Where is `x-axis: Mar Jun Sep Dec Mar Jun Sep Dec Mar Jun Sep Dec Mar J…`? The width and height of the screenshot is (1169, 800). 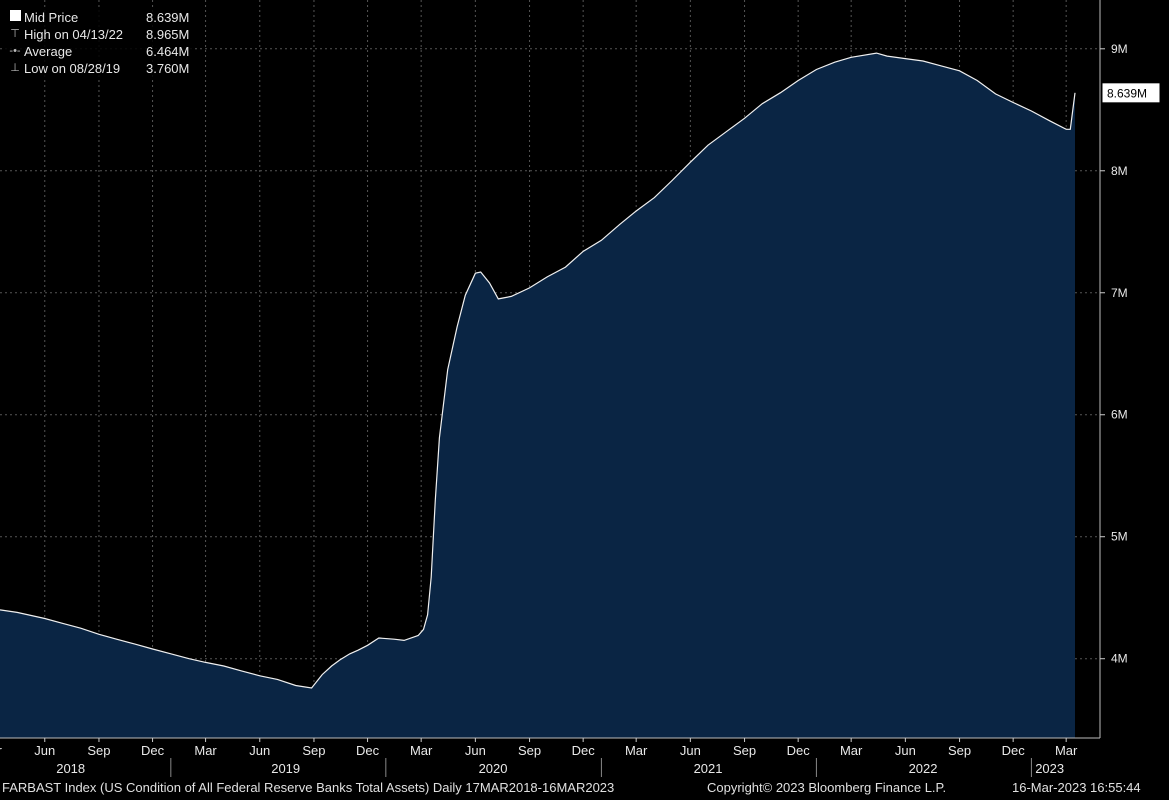
x-axis: Mar Jun Sep Dec Mar Jun Sep Dec Mar Jun Sep Dec Mar J… is located at coordinates (539, 757).